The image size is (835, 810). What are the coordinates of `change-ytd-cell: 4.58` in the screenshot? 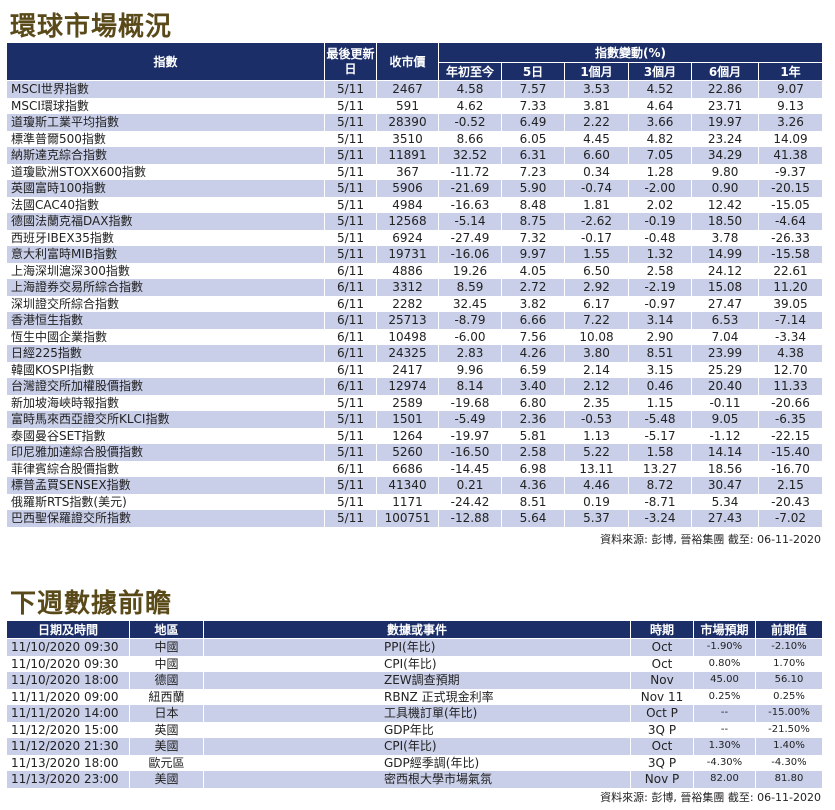 It's located at (470, 89).